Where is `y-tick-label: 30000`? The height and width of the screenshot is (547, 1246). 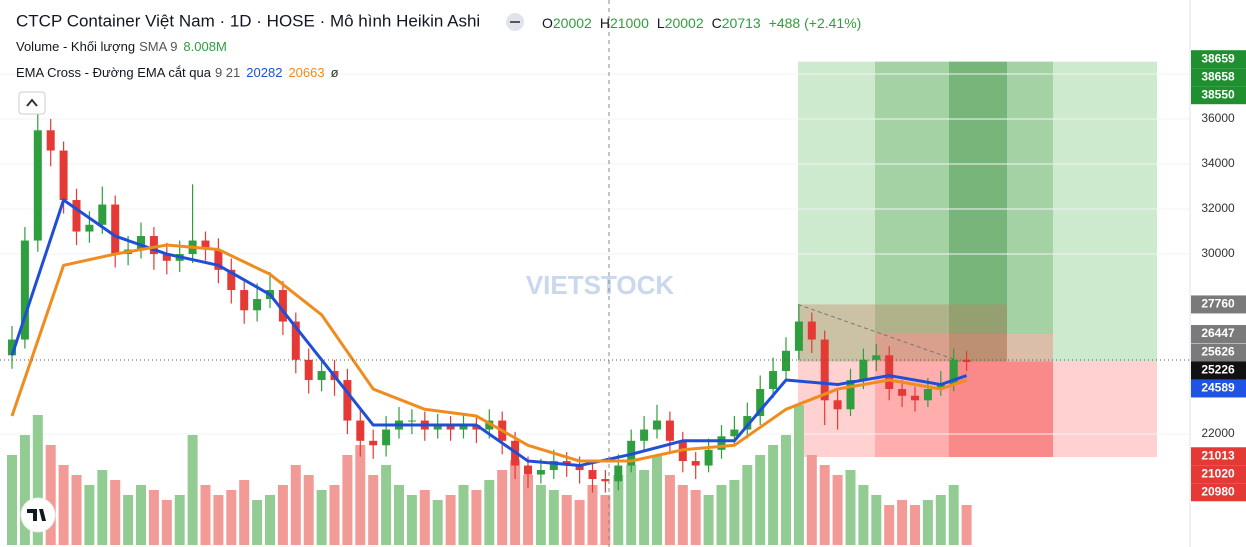
y-tick-label: 30000 is located at coordinates (1218, 253).